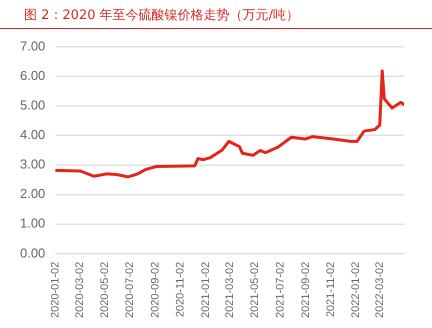  I want to click on y-tick-label: 6.00, so click(33, 75).